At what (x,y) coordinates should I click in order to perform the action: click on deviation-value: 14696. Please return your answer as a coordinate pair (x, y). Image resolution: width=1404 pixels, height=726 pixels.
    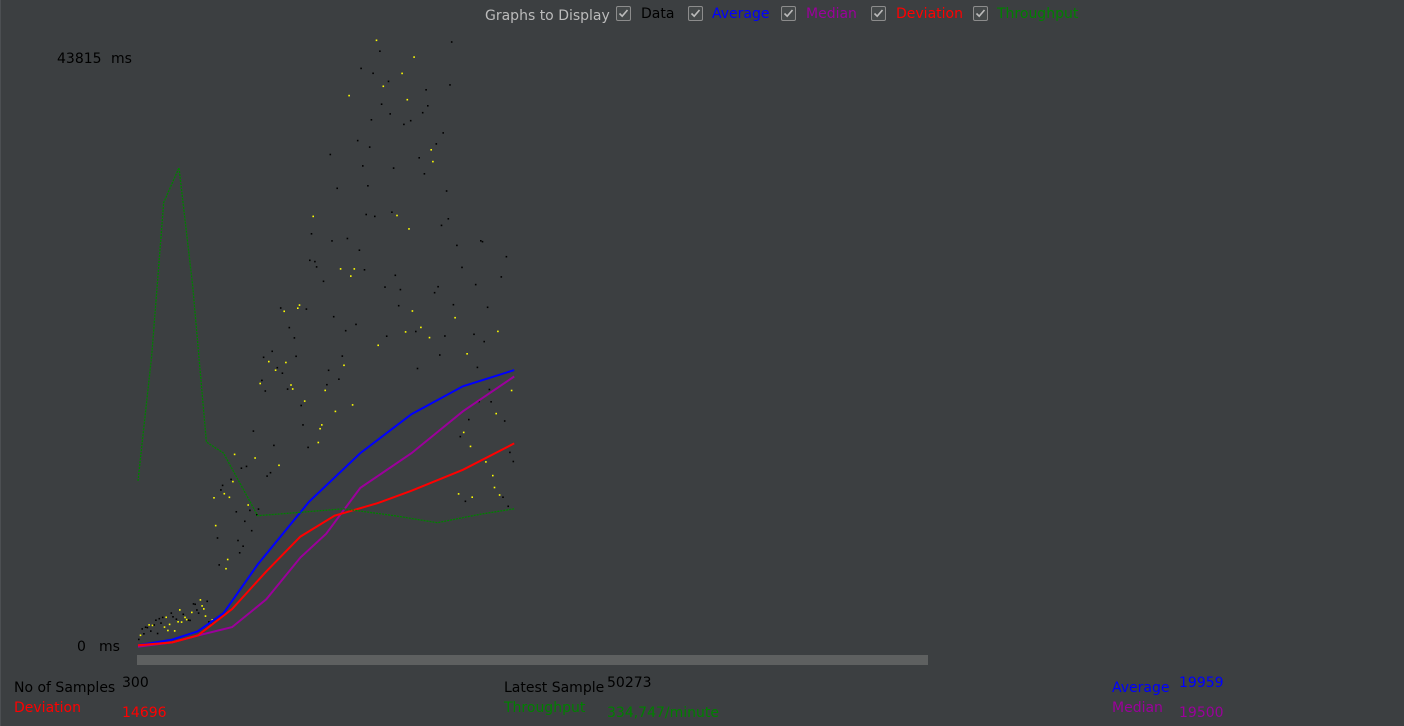
    Looking at the image, I should click on (144, 713).